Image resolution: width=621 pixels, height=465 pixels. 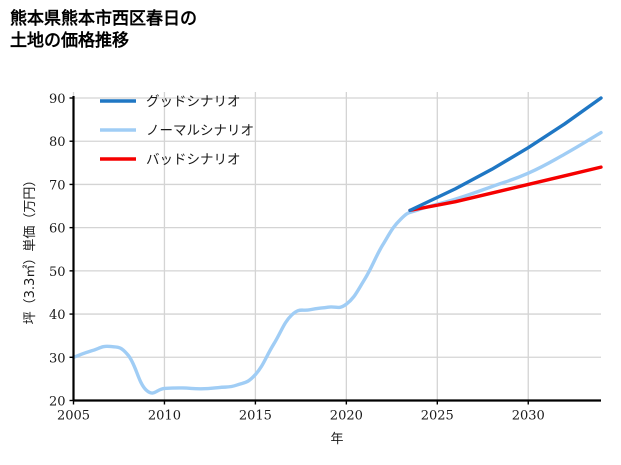 What do you see at coordinates (193, 160) in the screenshot?
I see `legend-label: バッドシナリオ` at bounding box center [193, 160].